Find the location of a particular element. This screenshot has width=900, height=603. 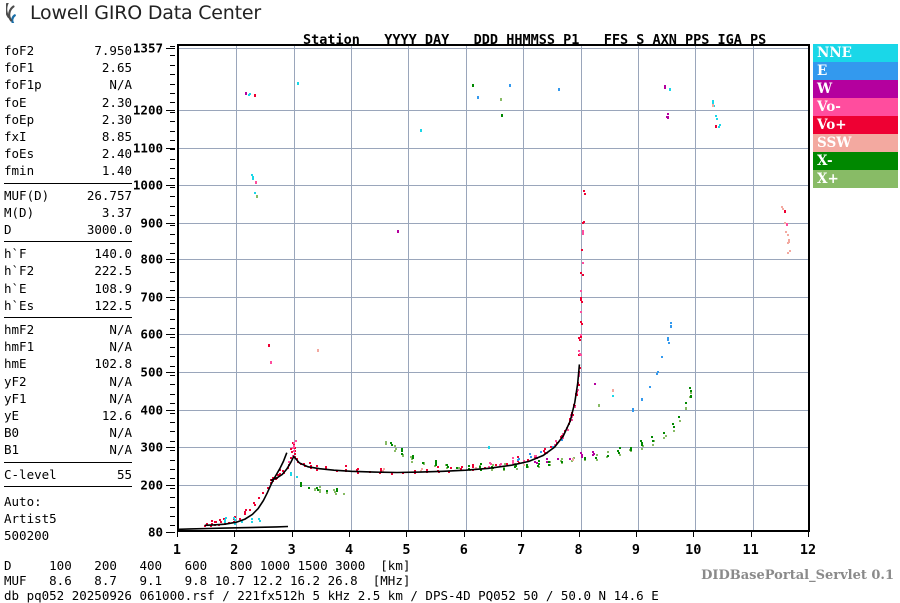

x-axis-label: 2 is located at coordinates (234, 550).